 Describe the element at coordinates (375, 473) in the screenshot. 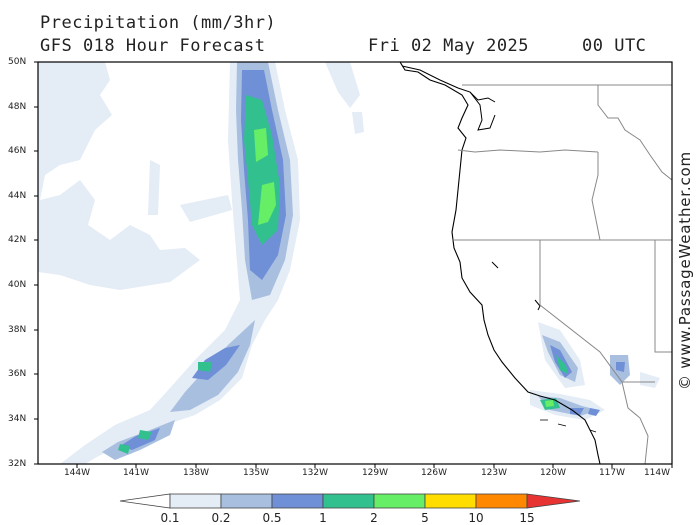

I see `lon-label: 129W` at that location.